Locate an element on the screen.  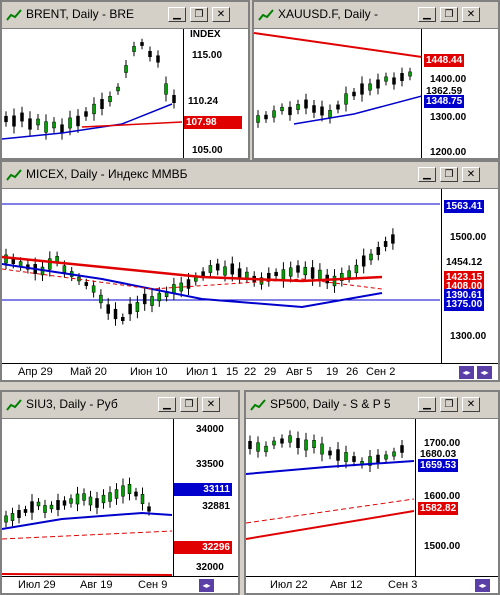
date-label: 22 is located at coordinates (250, 372).